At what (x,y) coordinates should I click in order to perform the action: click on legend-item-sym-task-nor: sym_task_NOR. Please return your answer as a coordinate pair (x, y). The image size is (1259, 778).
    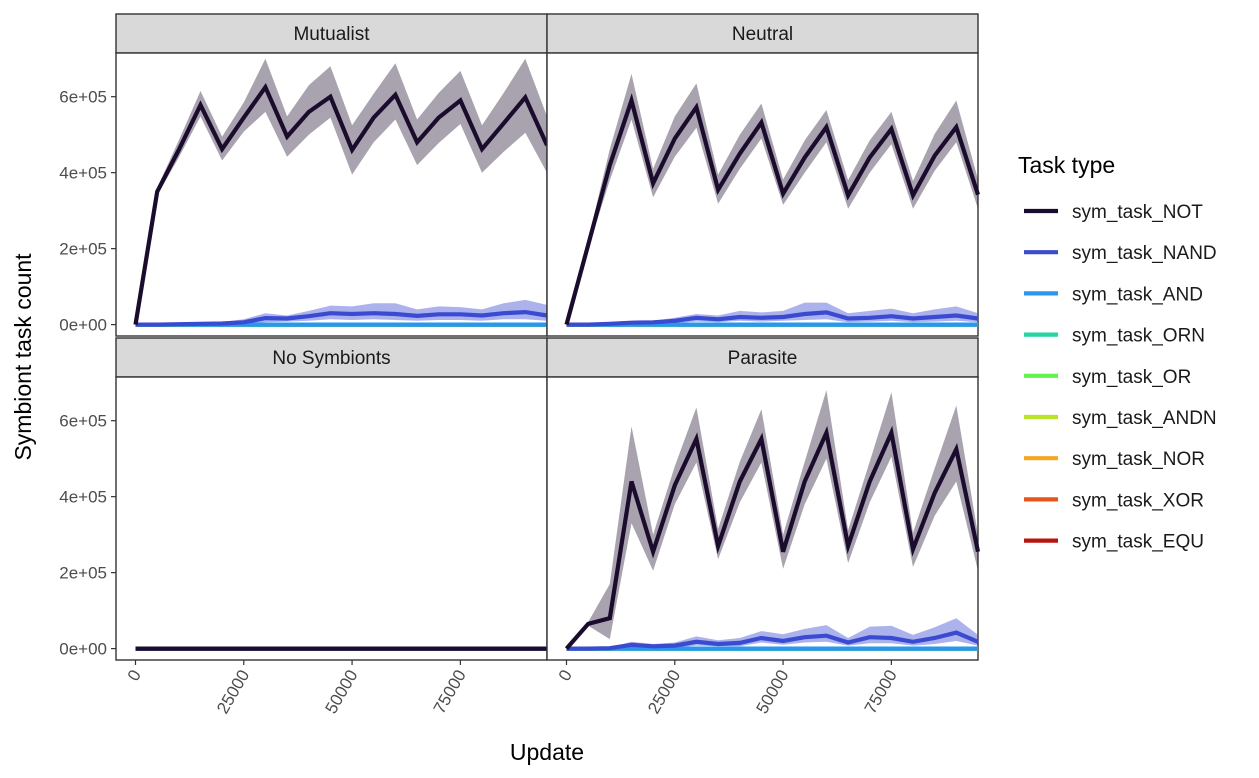
    Looking at the image, I should click on (1114, 459).